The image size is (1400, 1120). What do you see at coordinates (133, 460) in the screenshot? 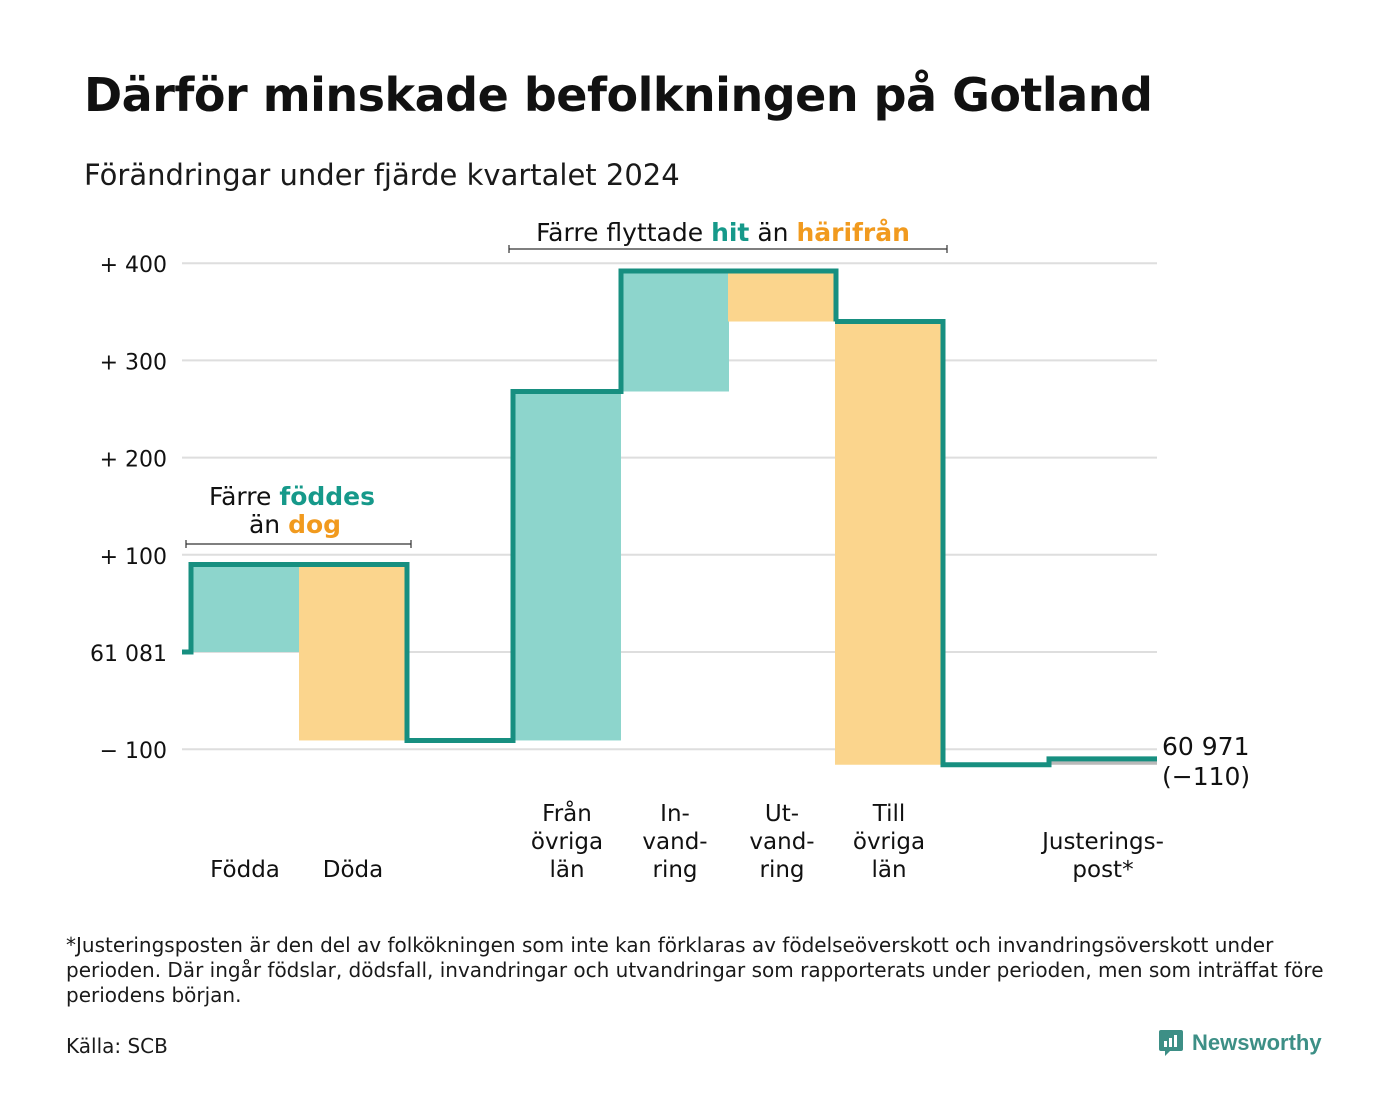
I see `y-tick-label: + 200` at bounding box center [133, 460].